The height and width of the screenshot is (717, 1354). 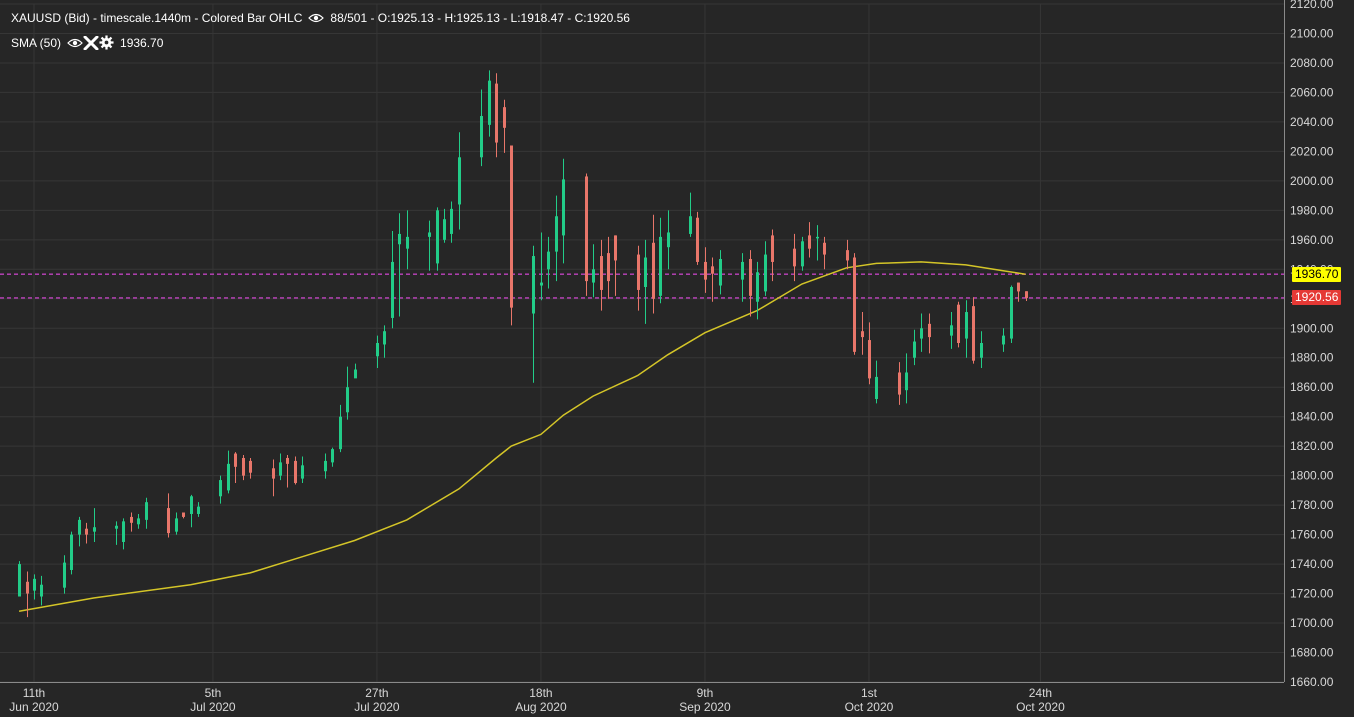 I want to click on x-tick-day: 24th, so click(x=1040, y=693).